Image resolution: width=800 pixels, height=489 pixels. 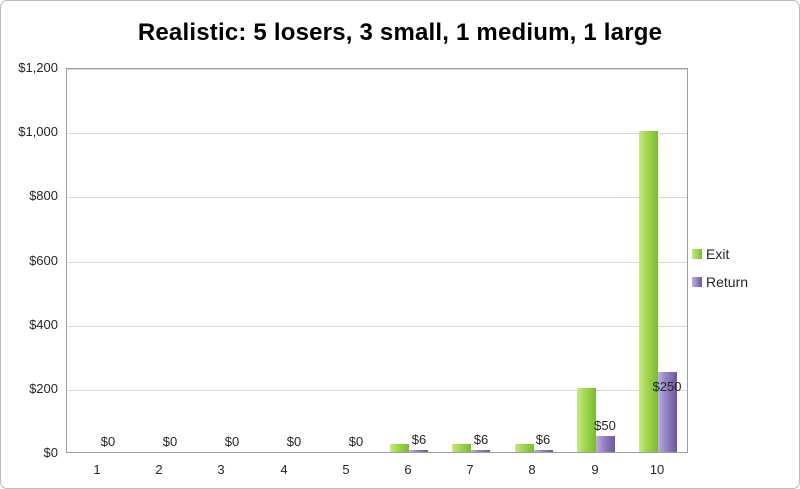 What do you see at coordinates (697, 254) in the screenshot?
I see `legend-swatch-exit` at bounding box center [697, 254].